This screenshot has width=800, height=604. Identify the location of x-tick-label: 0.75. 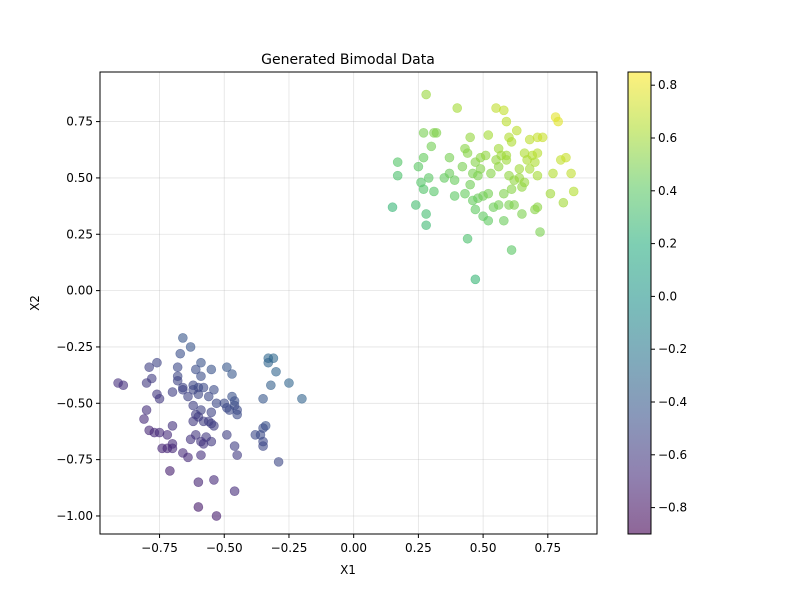
(547, 548).